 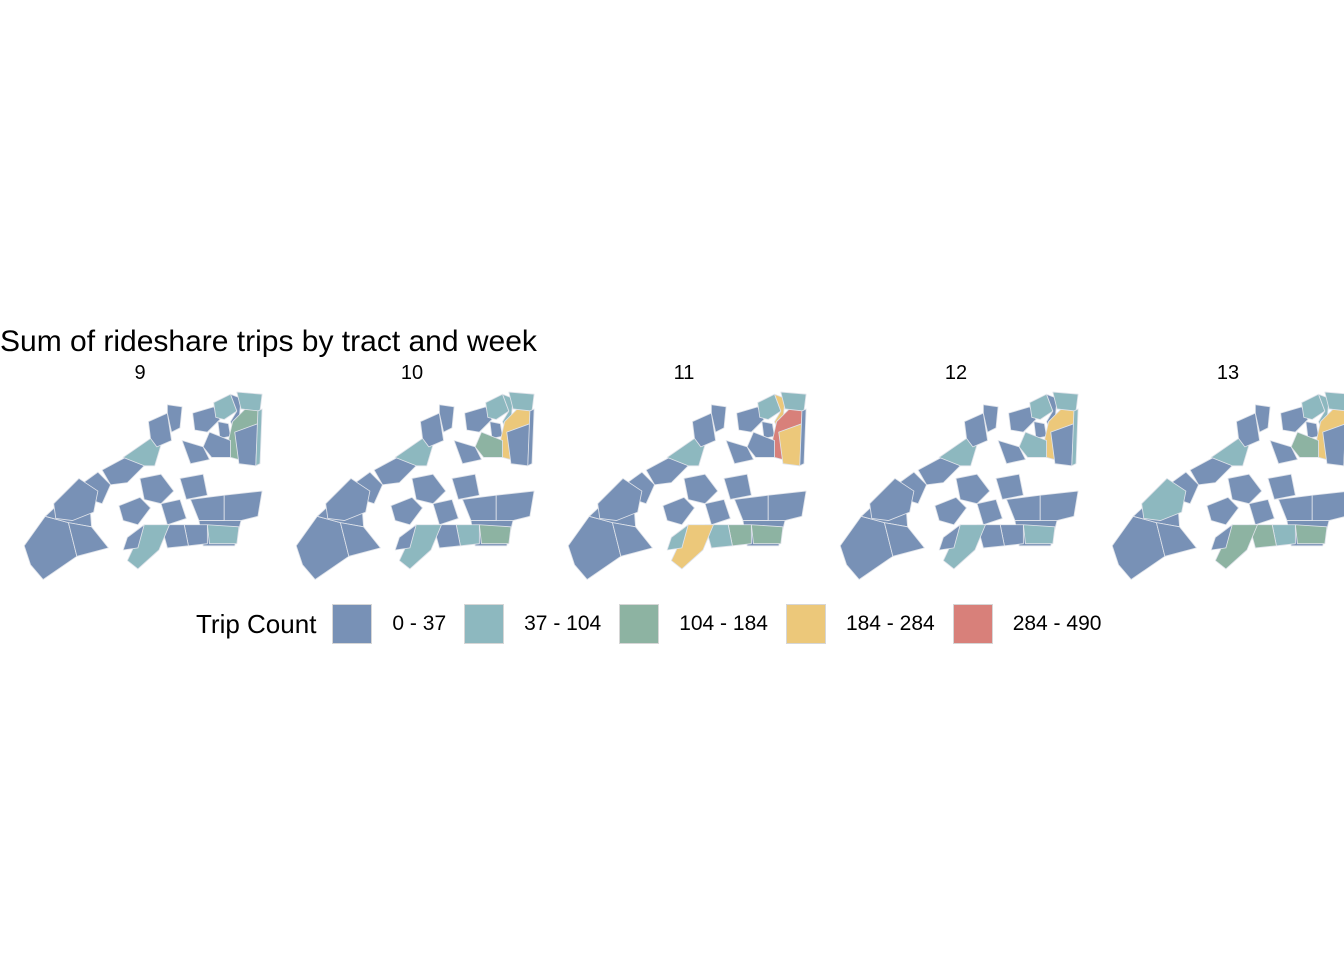 What do you see at coordinates (684, 475) in the screenshot?
I see `facet-panel-week-11: 11` at bounding box center [684, 475].